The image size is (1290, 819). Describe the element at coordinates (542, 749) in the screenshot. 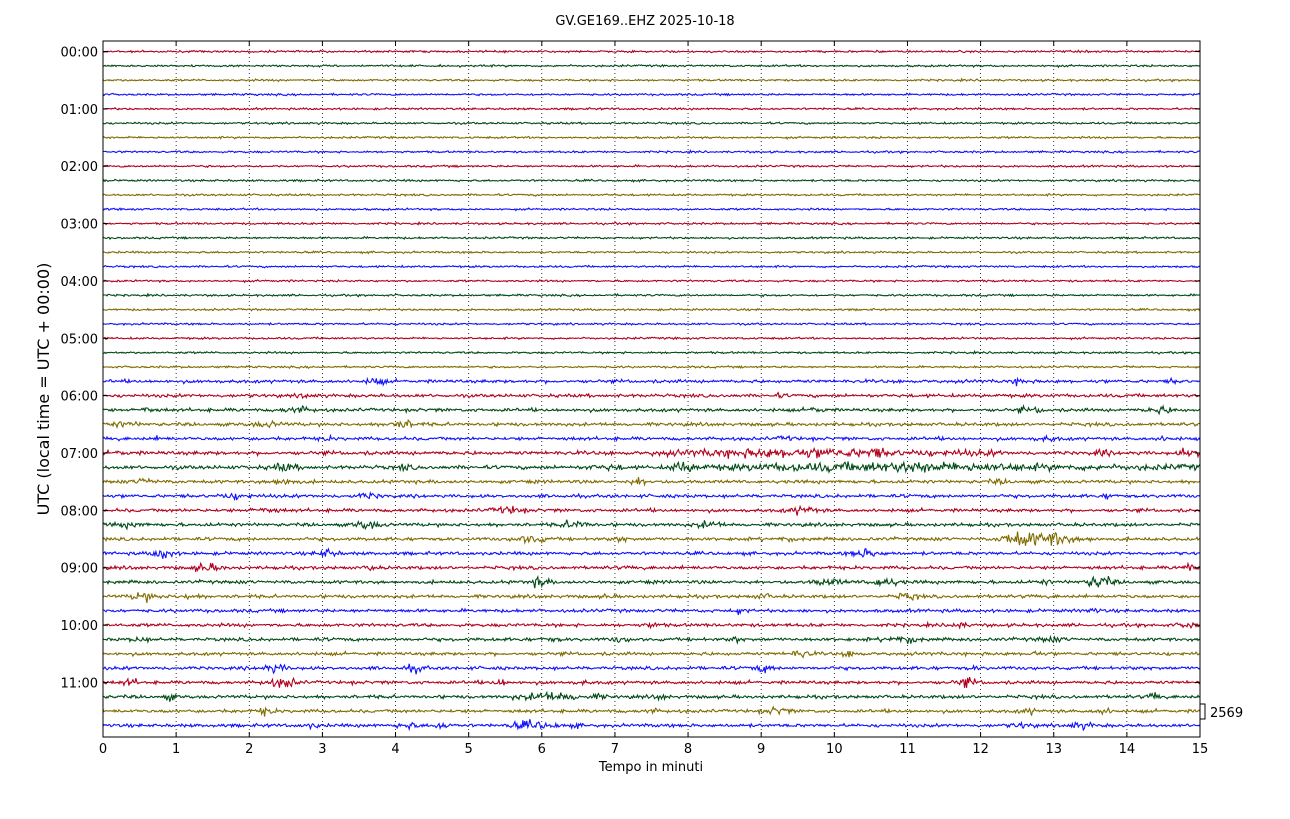

I see `x-tick-label: 6` at that location.